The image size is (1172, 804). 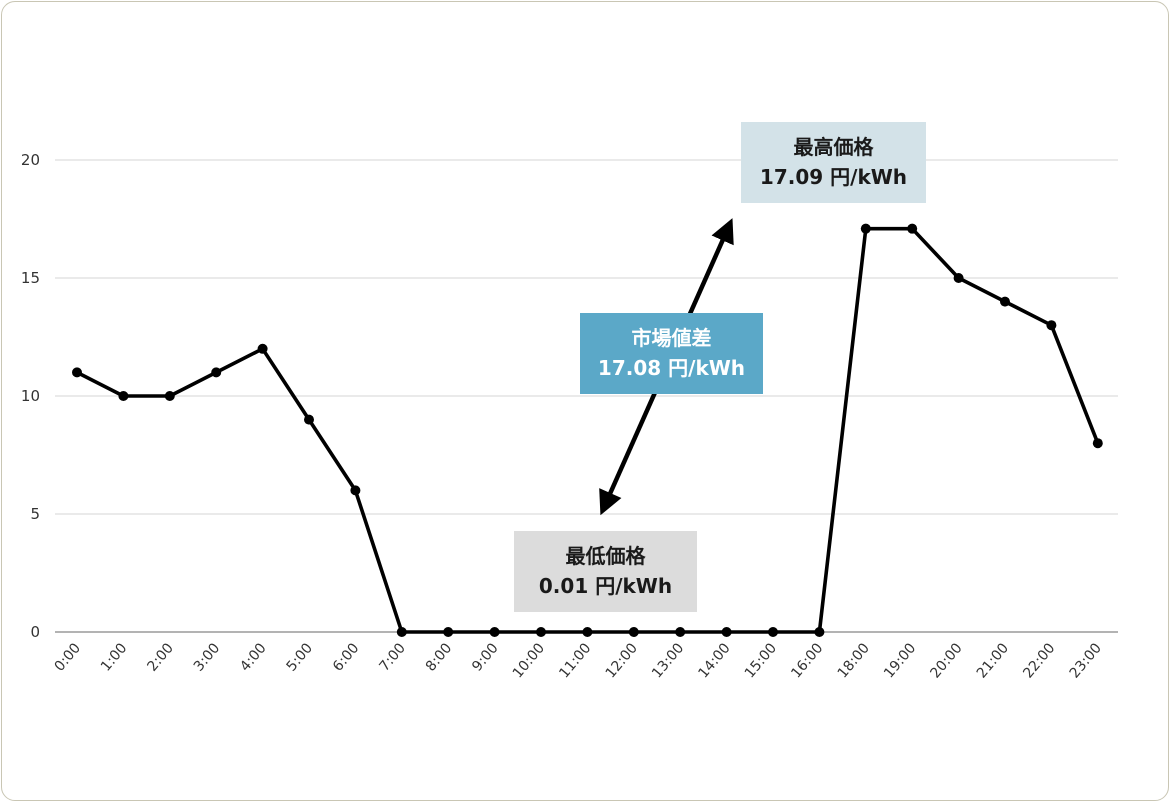 I want to click on y-tick-label: 15, so click(x=30, y=278).